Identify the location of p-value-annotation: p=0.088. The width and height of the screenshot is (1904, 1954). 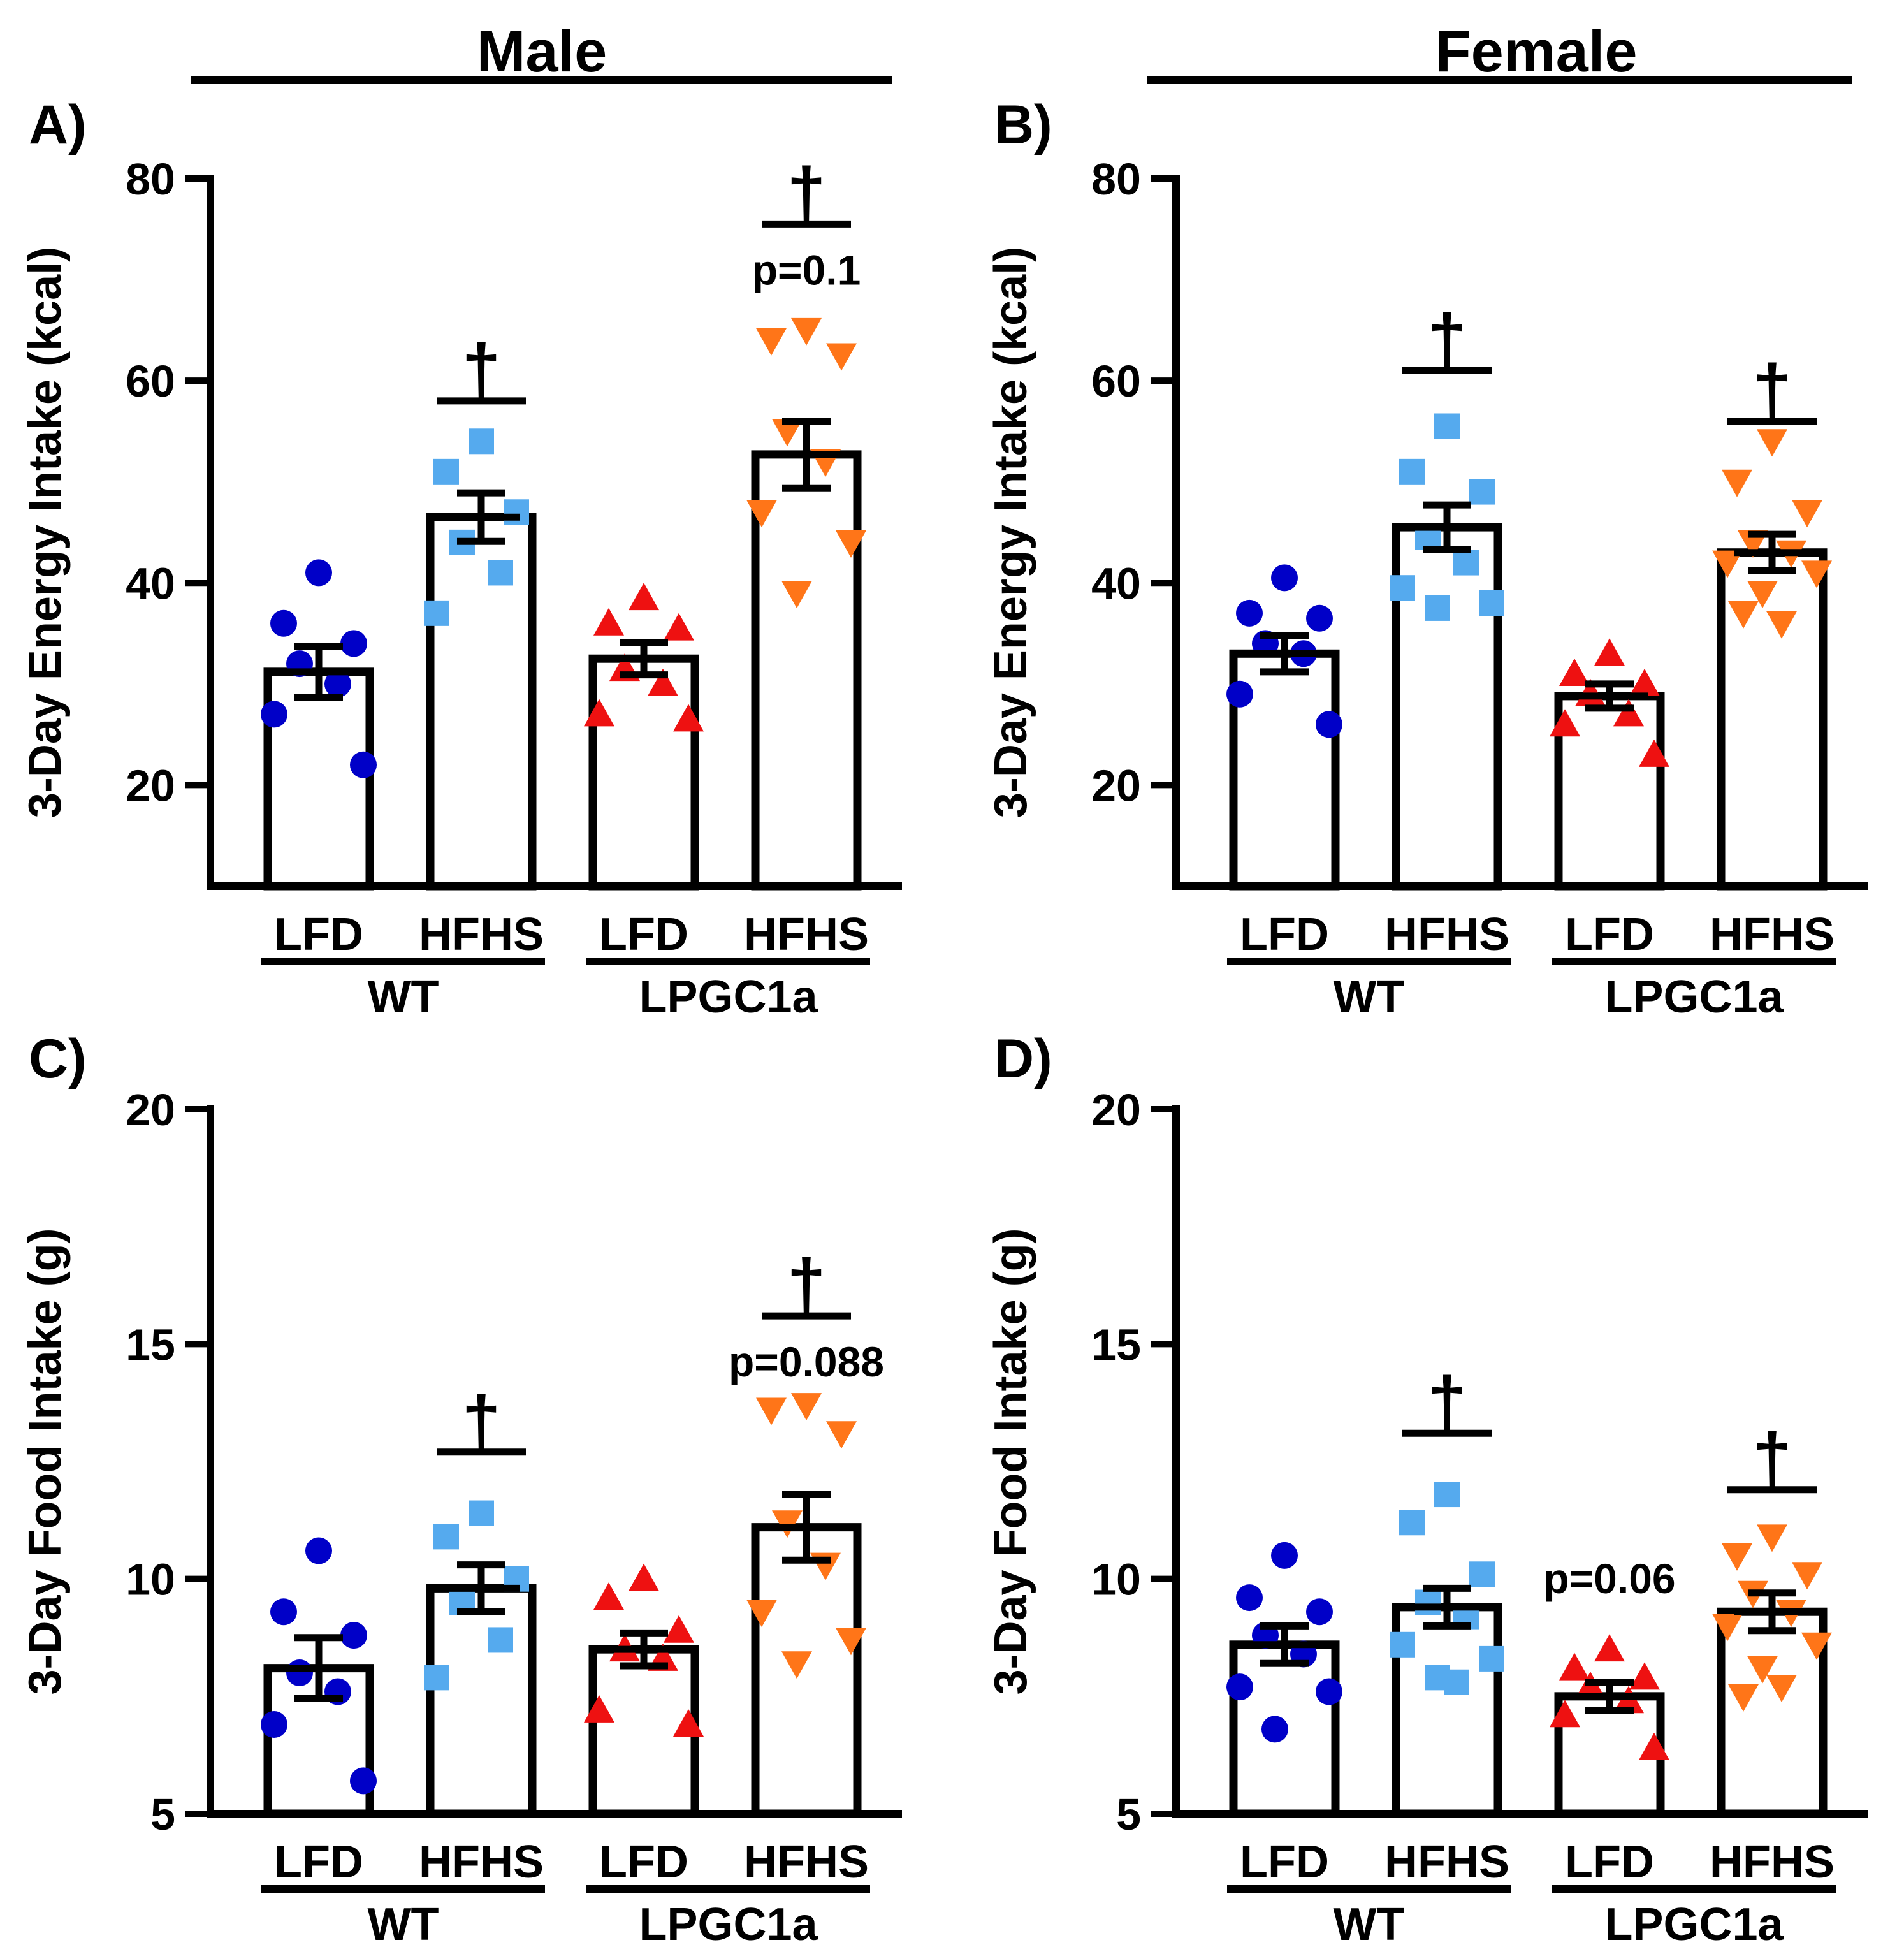
(806, 1362).